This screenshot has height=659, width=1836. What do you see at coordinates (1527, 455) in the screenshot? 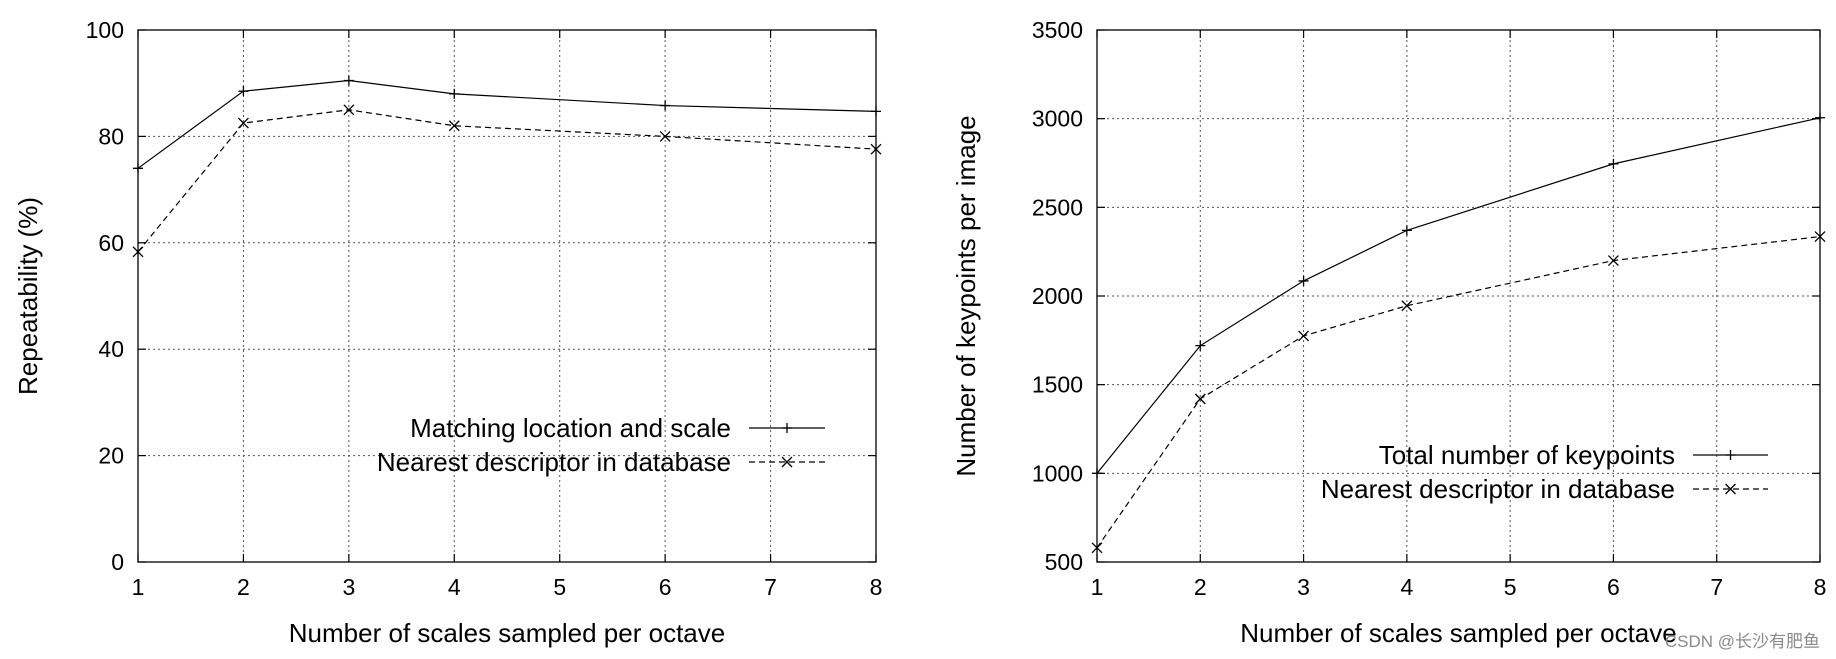
I see `legend-label: Total number of keypoints` at bounding box center [1527, 455].